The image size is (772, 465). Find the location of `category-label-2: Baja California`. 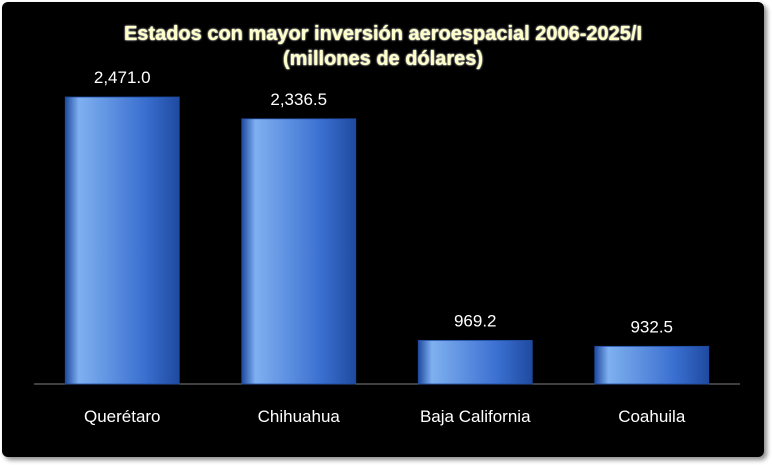

category-label-2: Baja California is located at coordinates (475, 416).